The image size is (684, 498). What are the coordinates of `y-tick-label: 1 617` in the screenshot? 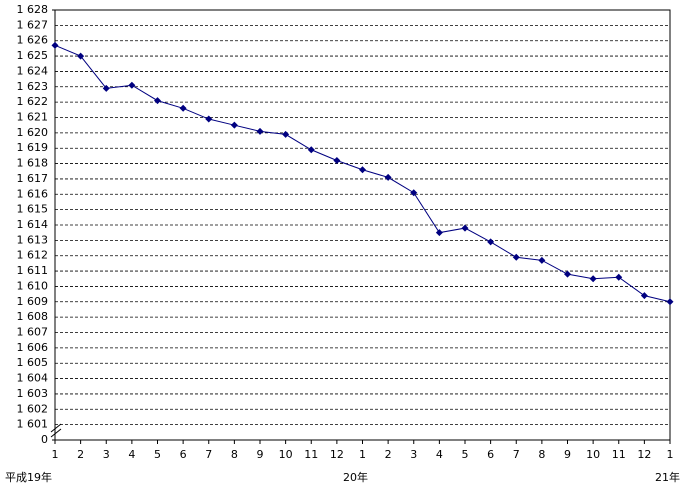 It's located at (33, 178).